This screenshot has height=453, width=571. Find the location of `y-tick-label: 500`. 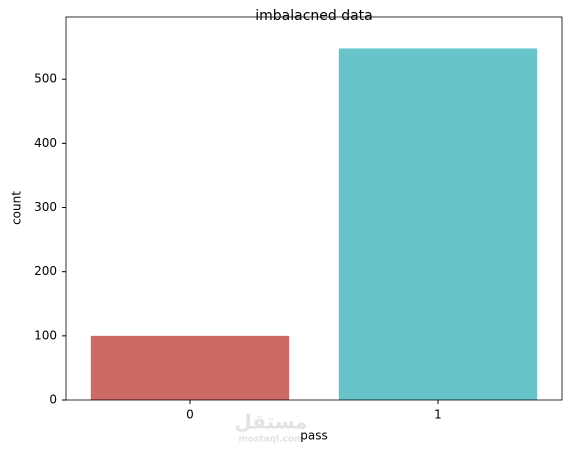

y-tick-label: 500 is located at coordinates (45, 79).